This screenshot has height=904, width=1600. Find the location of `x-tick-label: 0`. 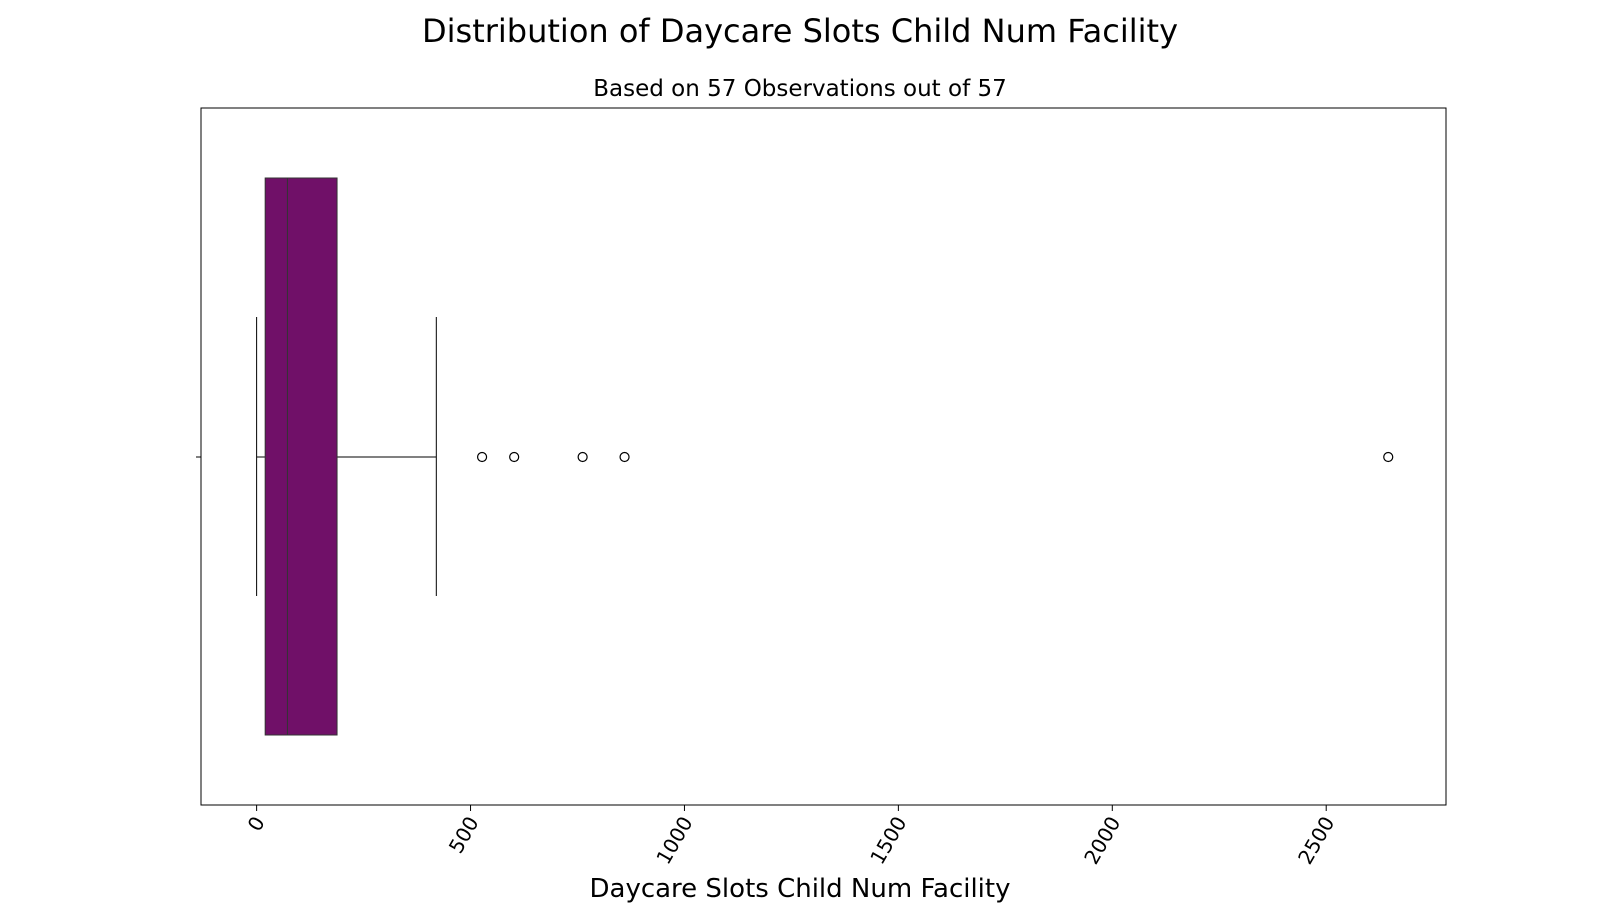

x-tick-label: 0 is located at coordinates (256, 823).